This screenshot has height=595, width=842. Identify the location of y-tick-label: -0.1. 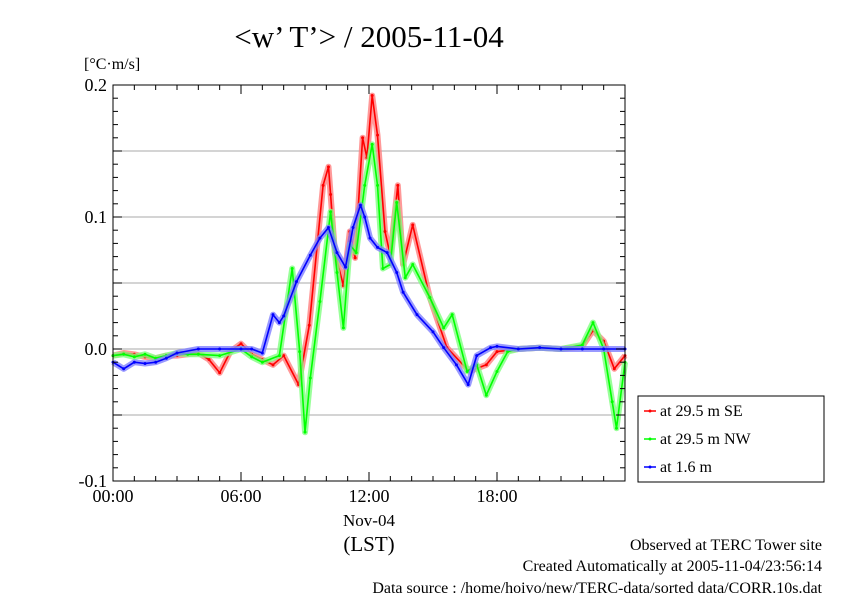
(93, 481).